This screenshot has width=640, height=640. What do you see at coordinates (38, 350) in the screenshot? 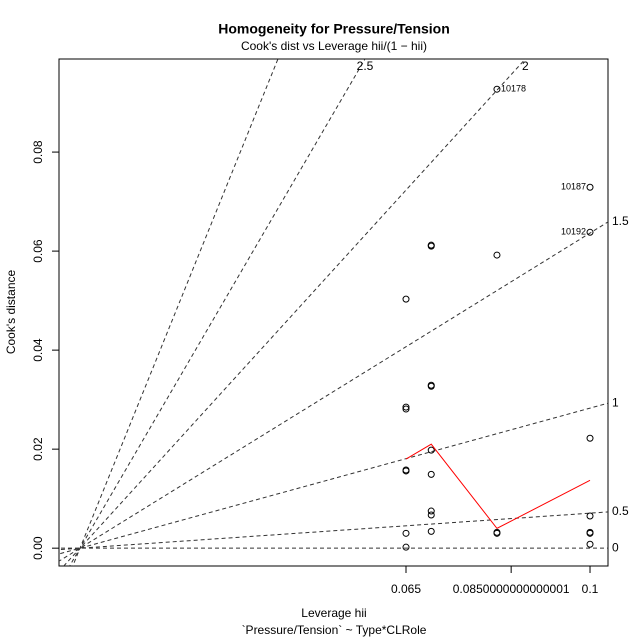
I see `y-tick-label: 0.04` at bounding box center [38, 350].